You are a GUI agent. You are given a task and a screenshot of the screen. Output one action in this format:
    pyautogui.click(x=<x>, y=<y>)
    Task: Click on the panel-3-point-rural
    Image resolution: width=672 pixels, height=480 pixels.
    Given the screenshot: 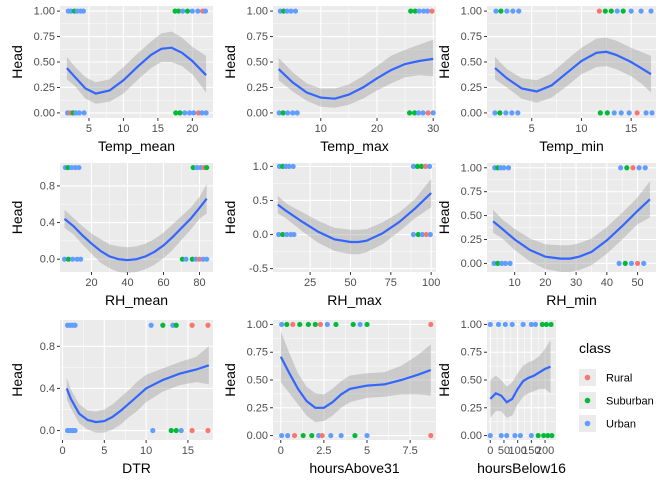 What is the action you would take?
    pyautogui.click(x=637, y=113)
    